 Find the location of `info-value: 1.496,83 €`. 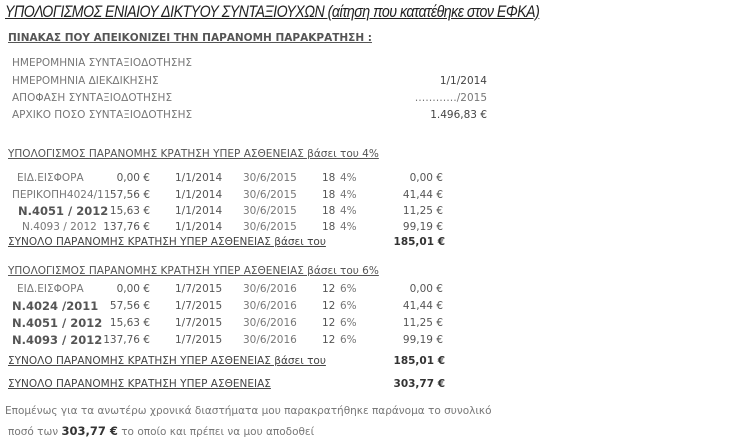

info-value: 1.496,83 € is located at coordinates (458, 115).